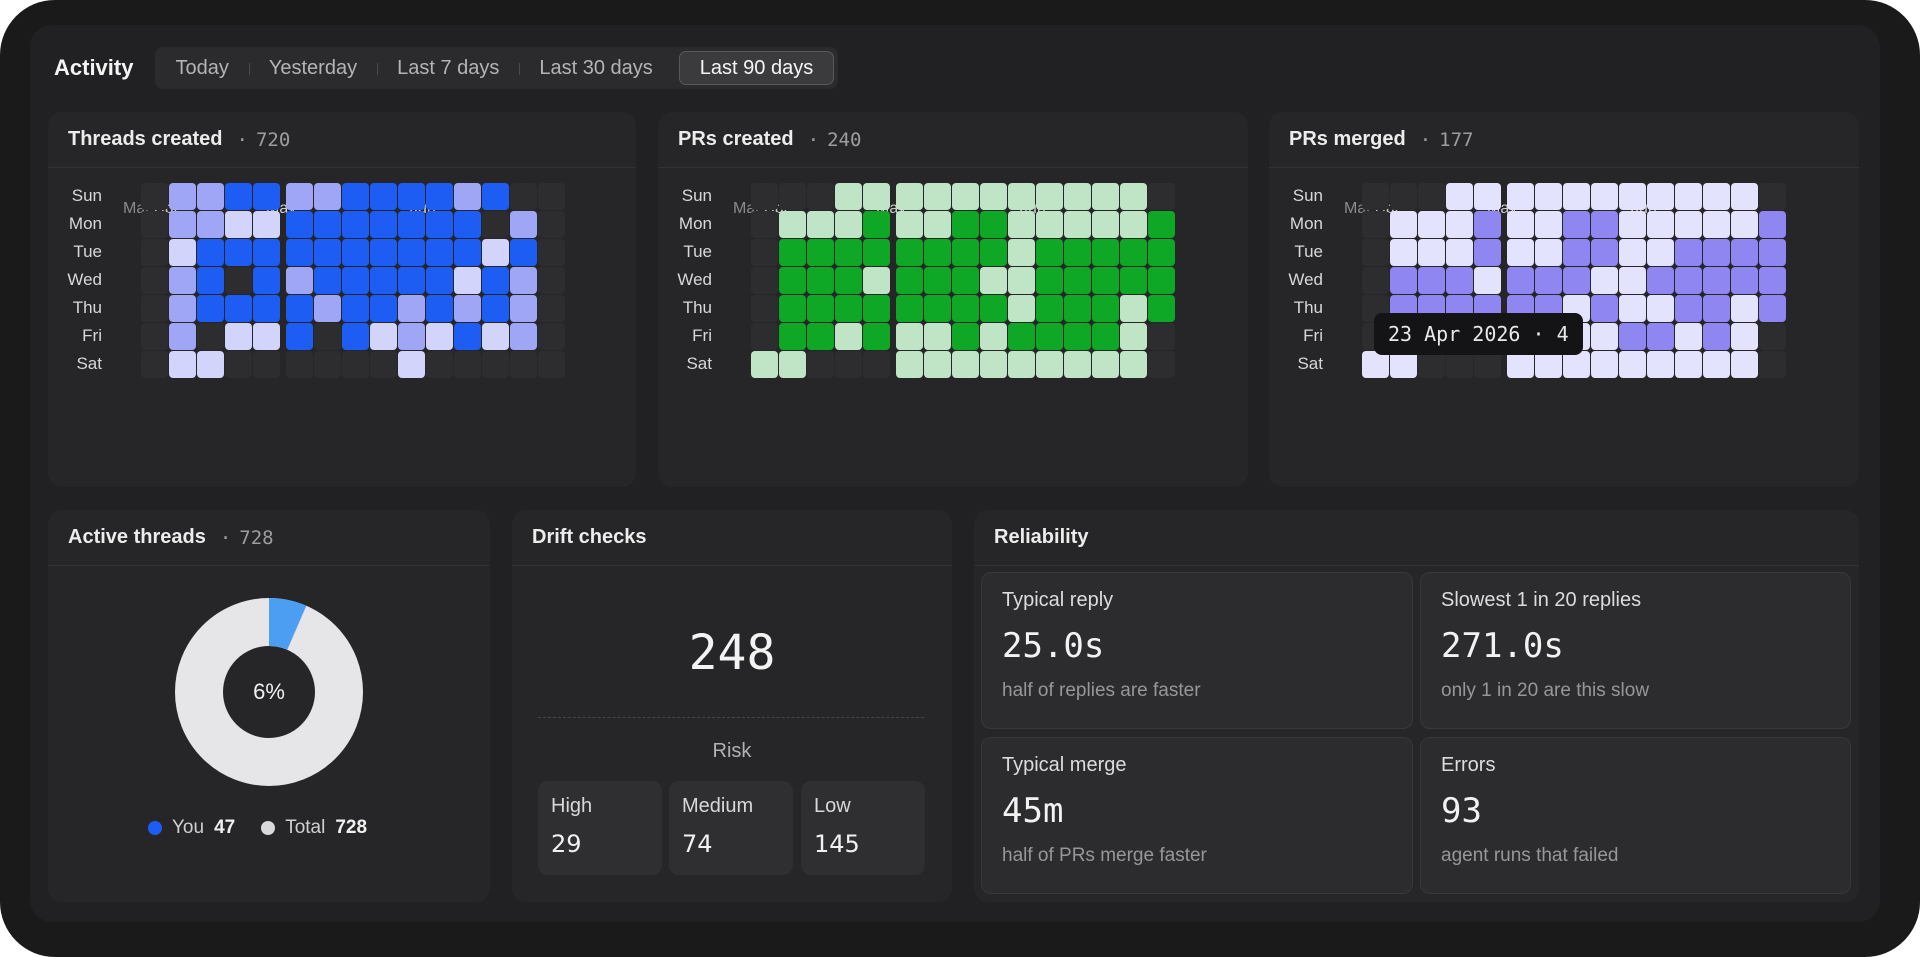 The height and width of the screenshot is (957, 1920). I want to click on range-yesterday: Yesterday, so click(312, 68).